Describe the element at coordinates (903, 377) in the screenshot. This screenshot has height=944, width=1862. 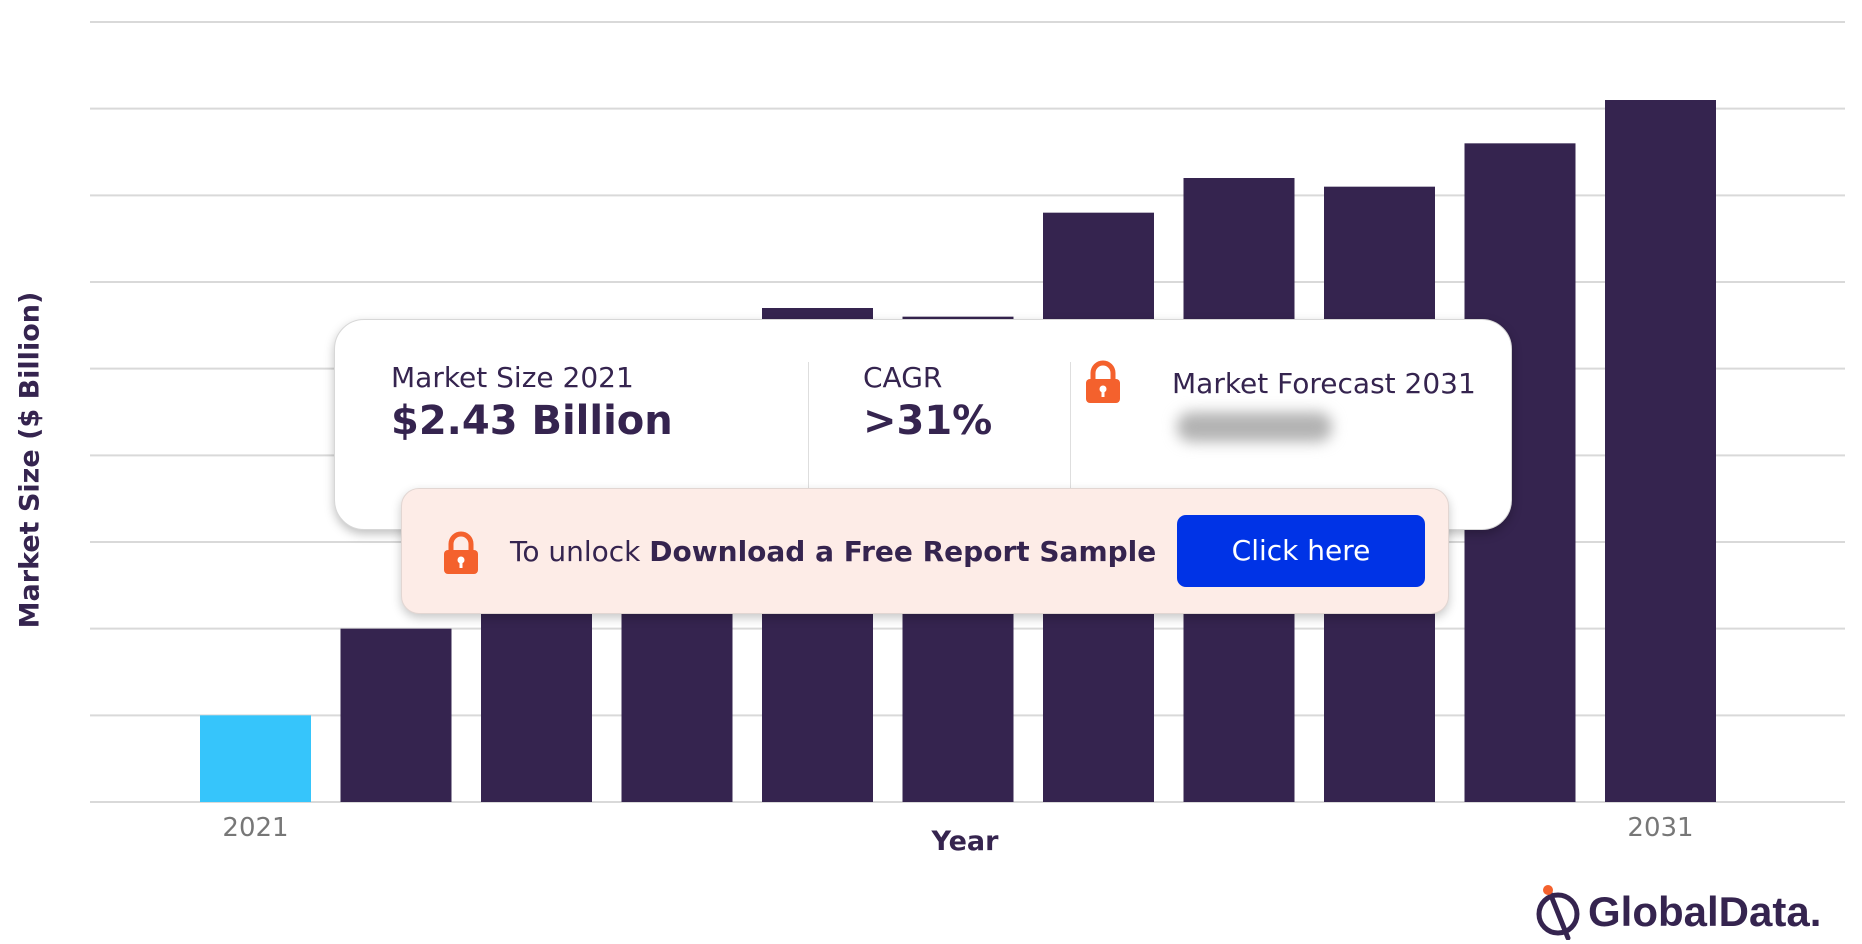
I see `cagr-label: CAGR` at that location.